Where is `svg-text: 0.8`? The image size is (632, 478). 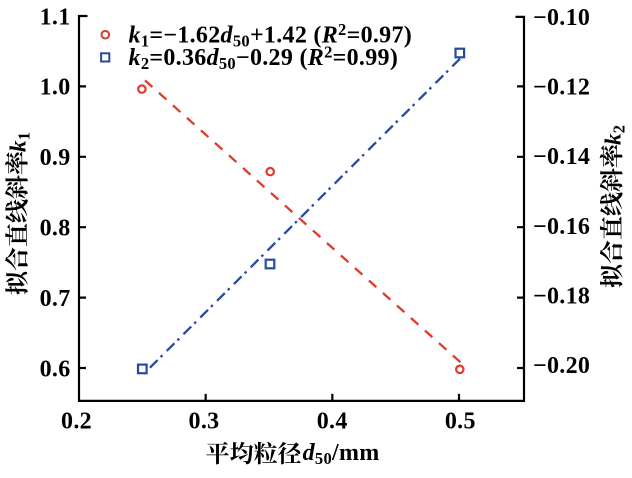 svg-text: 0.8 is located at coordinates (55, 229).